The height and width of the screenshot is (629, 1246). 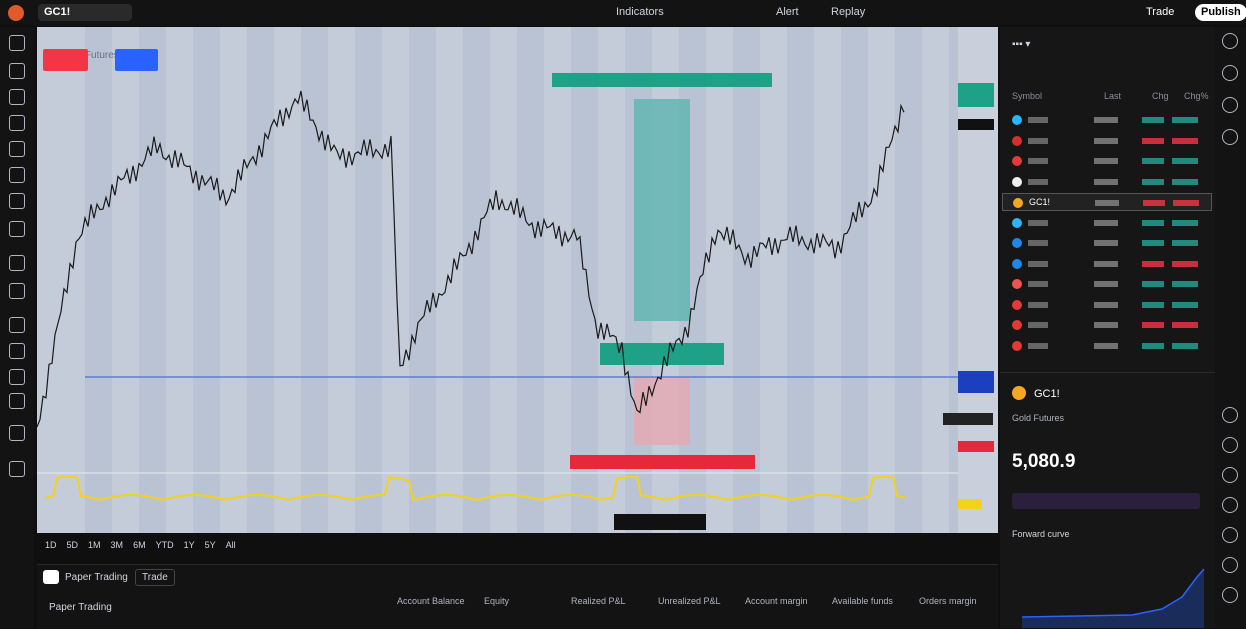 What do you see at coordinates (139, 545) in the screenshot?
I see `range-button: 6M` at bounding box center [139, 545].